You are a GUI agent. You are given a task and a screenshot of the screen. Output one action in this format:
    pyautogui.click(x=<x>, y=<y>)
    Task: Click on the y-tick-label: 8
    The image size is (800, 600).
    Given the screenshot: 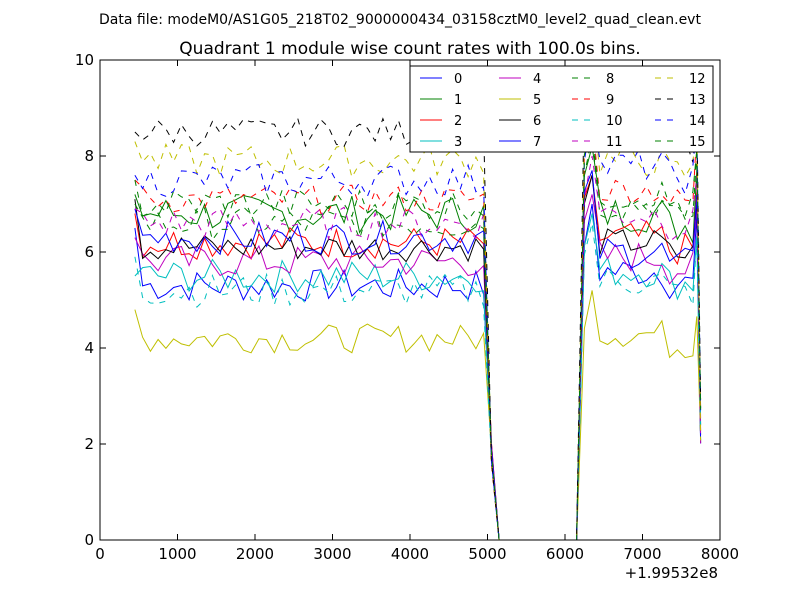 What is the action you would take?
    pyautogui.click(x=89, y=156)
    